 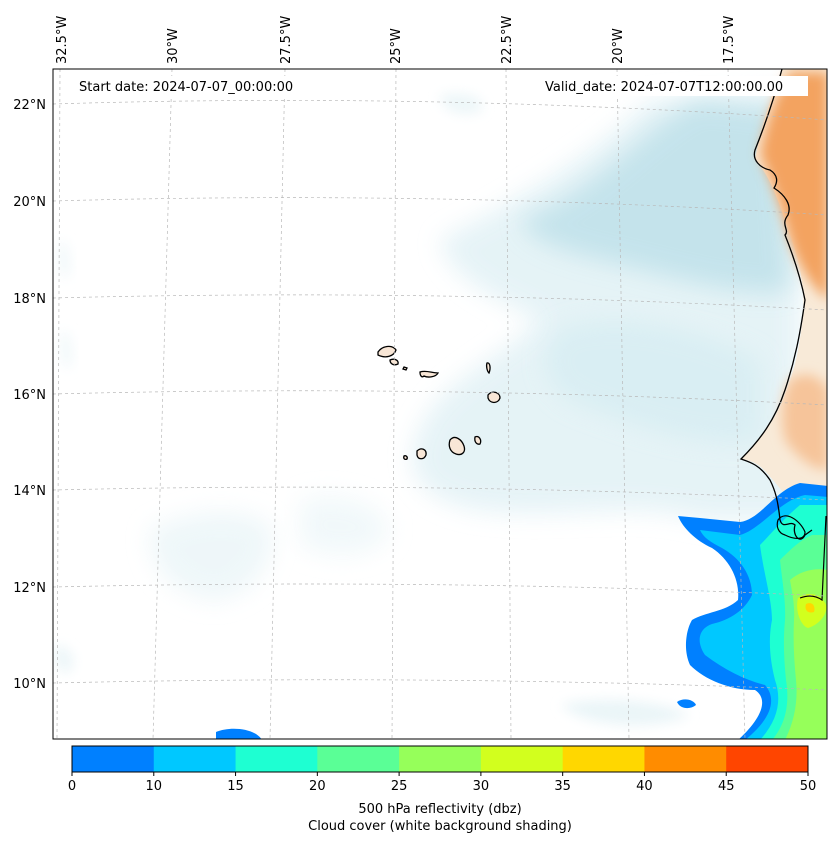 I want to click on island-santo-antao, so click(x=387, y=351).